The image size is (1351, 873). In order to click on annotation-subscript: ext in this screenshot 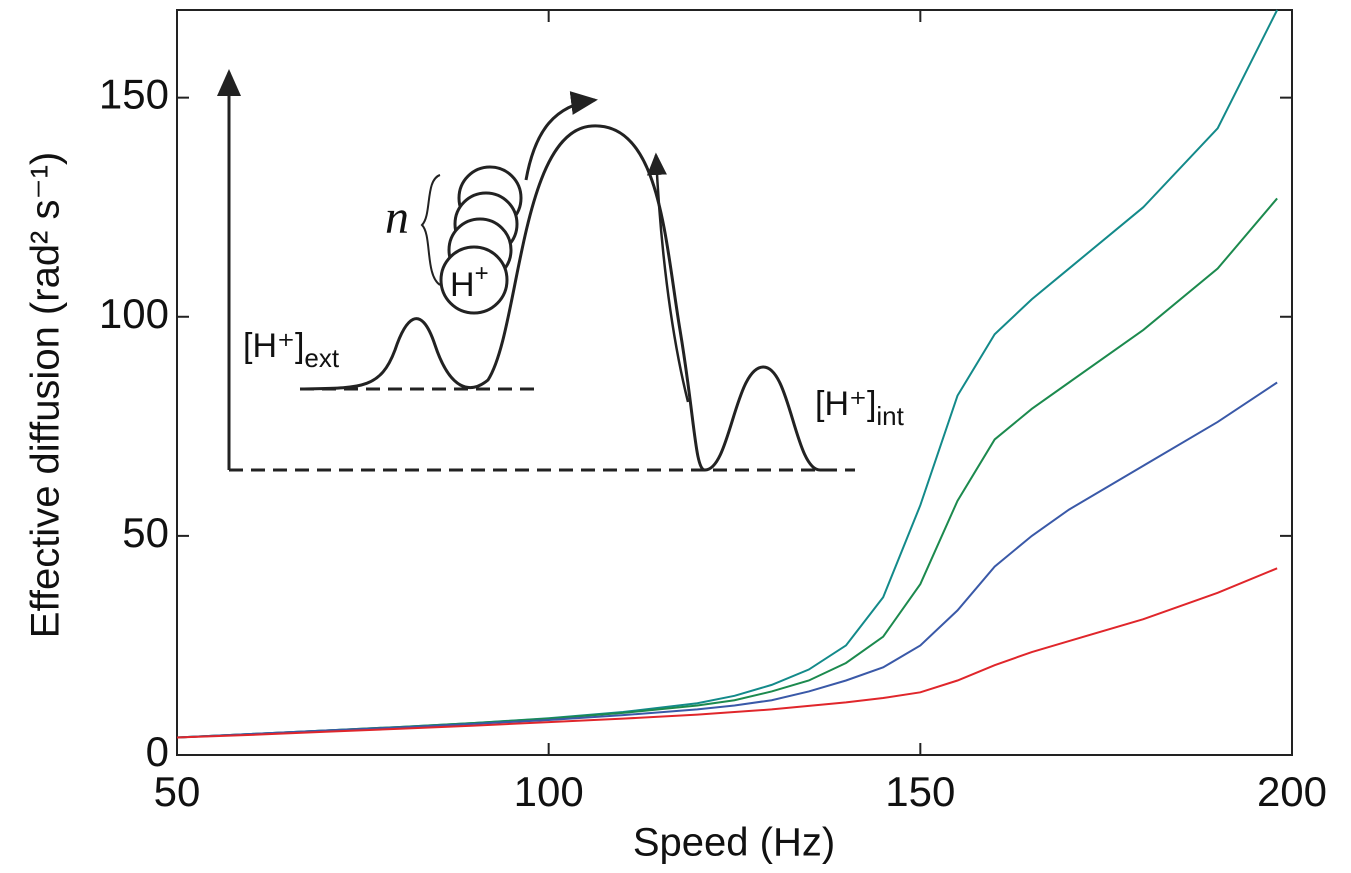, I will do `click(321, 358)`.